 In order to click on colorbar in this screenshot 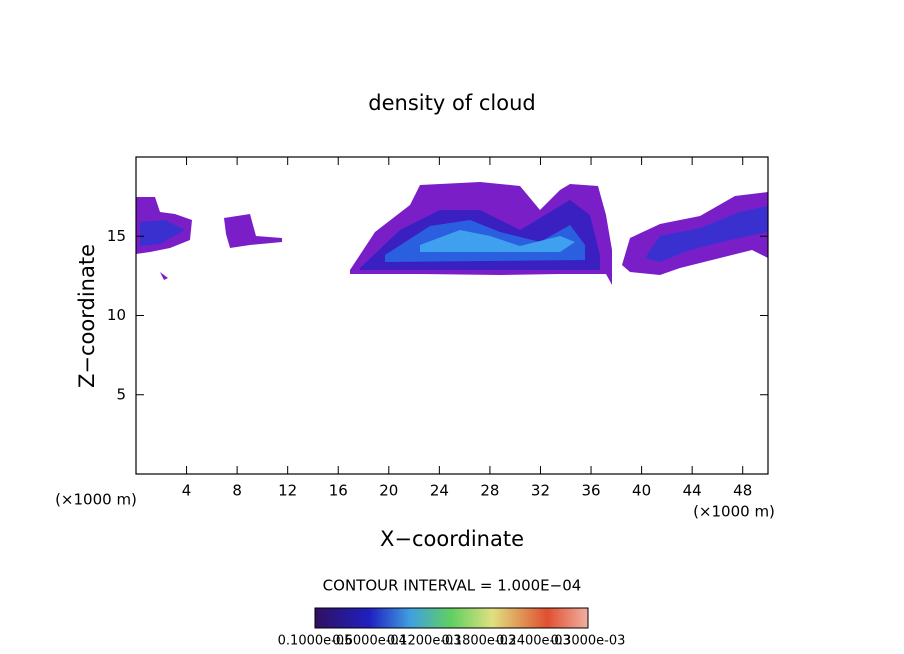, I will do `click(451, 618)`.